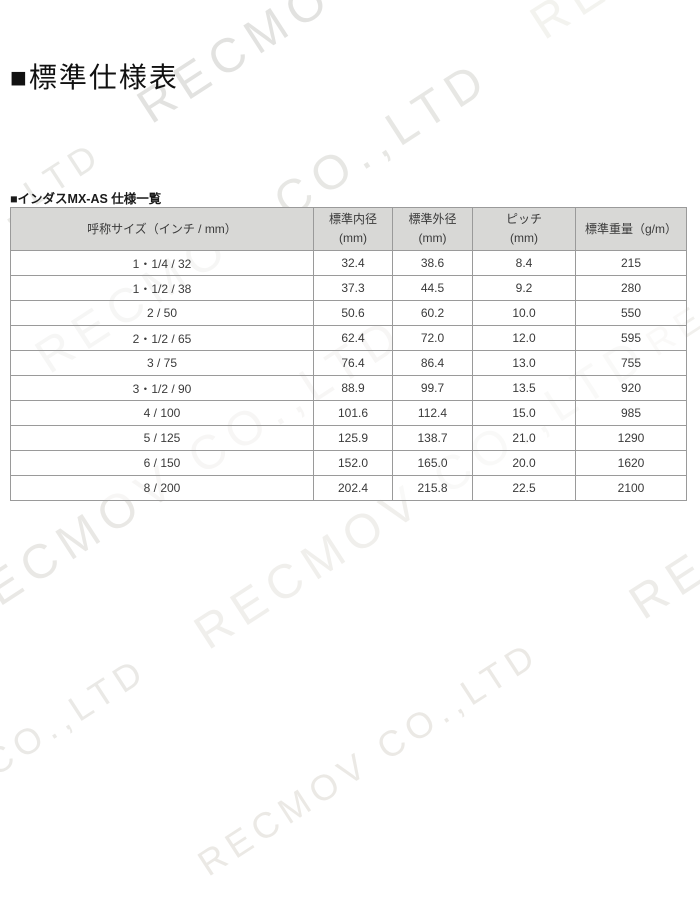 This screenshot has height=900, width=700. Describe the element at coordinates (162, 438) in the screenshot. I see `cell-size: 5 / 125` at that location.